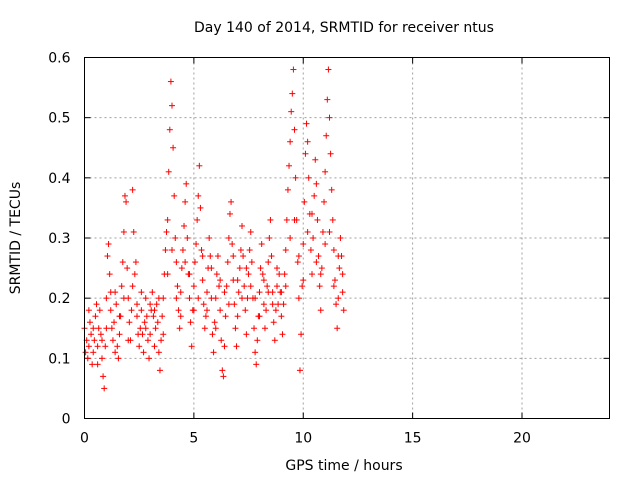  Describe the element at coordinates (59, 119) in the screenshot. I see `y-tick-label: 0.5` at that location.